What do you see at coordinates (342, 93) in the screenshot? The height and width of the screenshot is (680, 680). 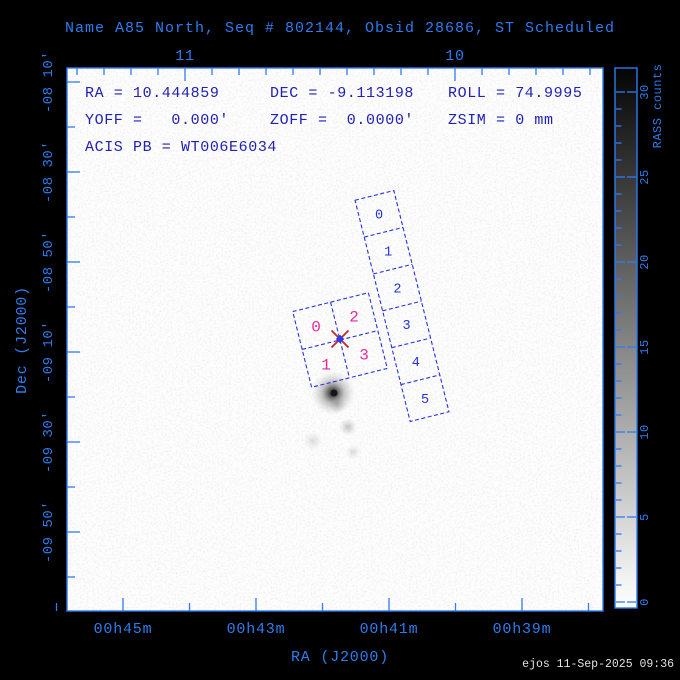 I see `info-dec: DEC = -9.113198` at bounding box center [342, 93].